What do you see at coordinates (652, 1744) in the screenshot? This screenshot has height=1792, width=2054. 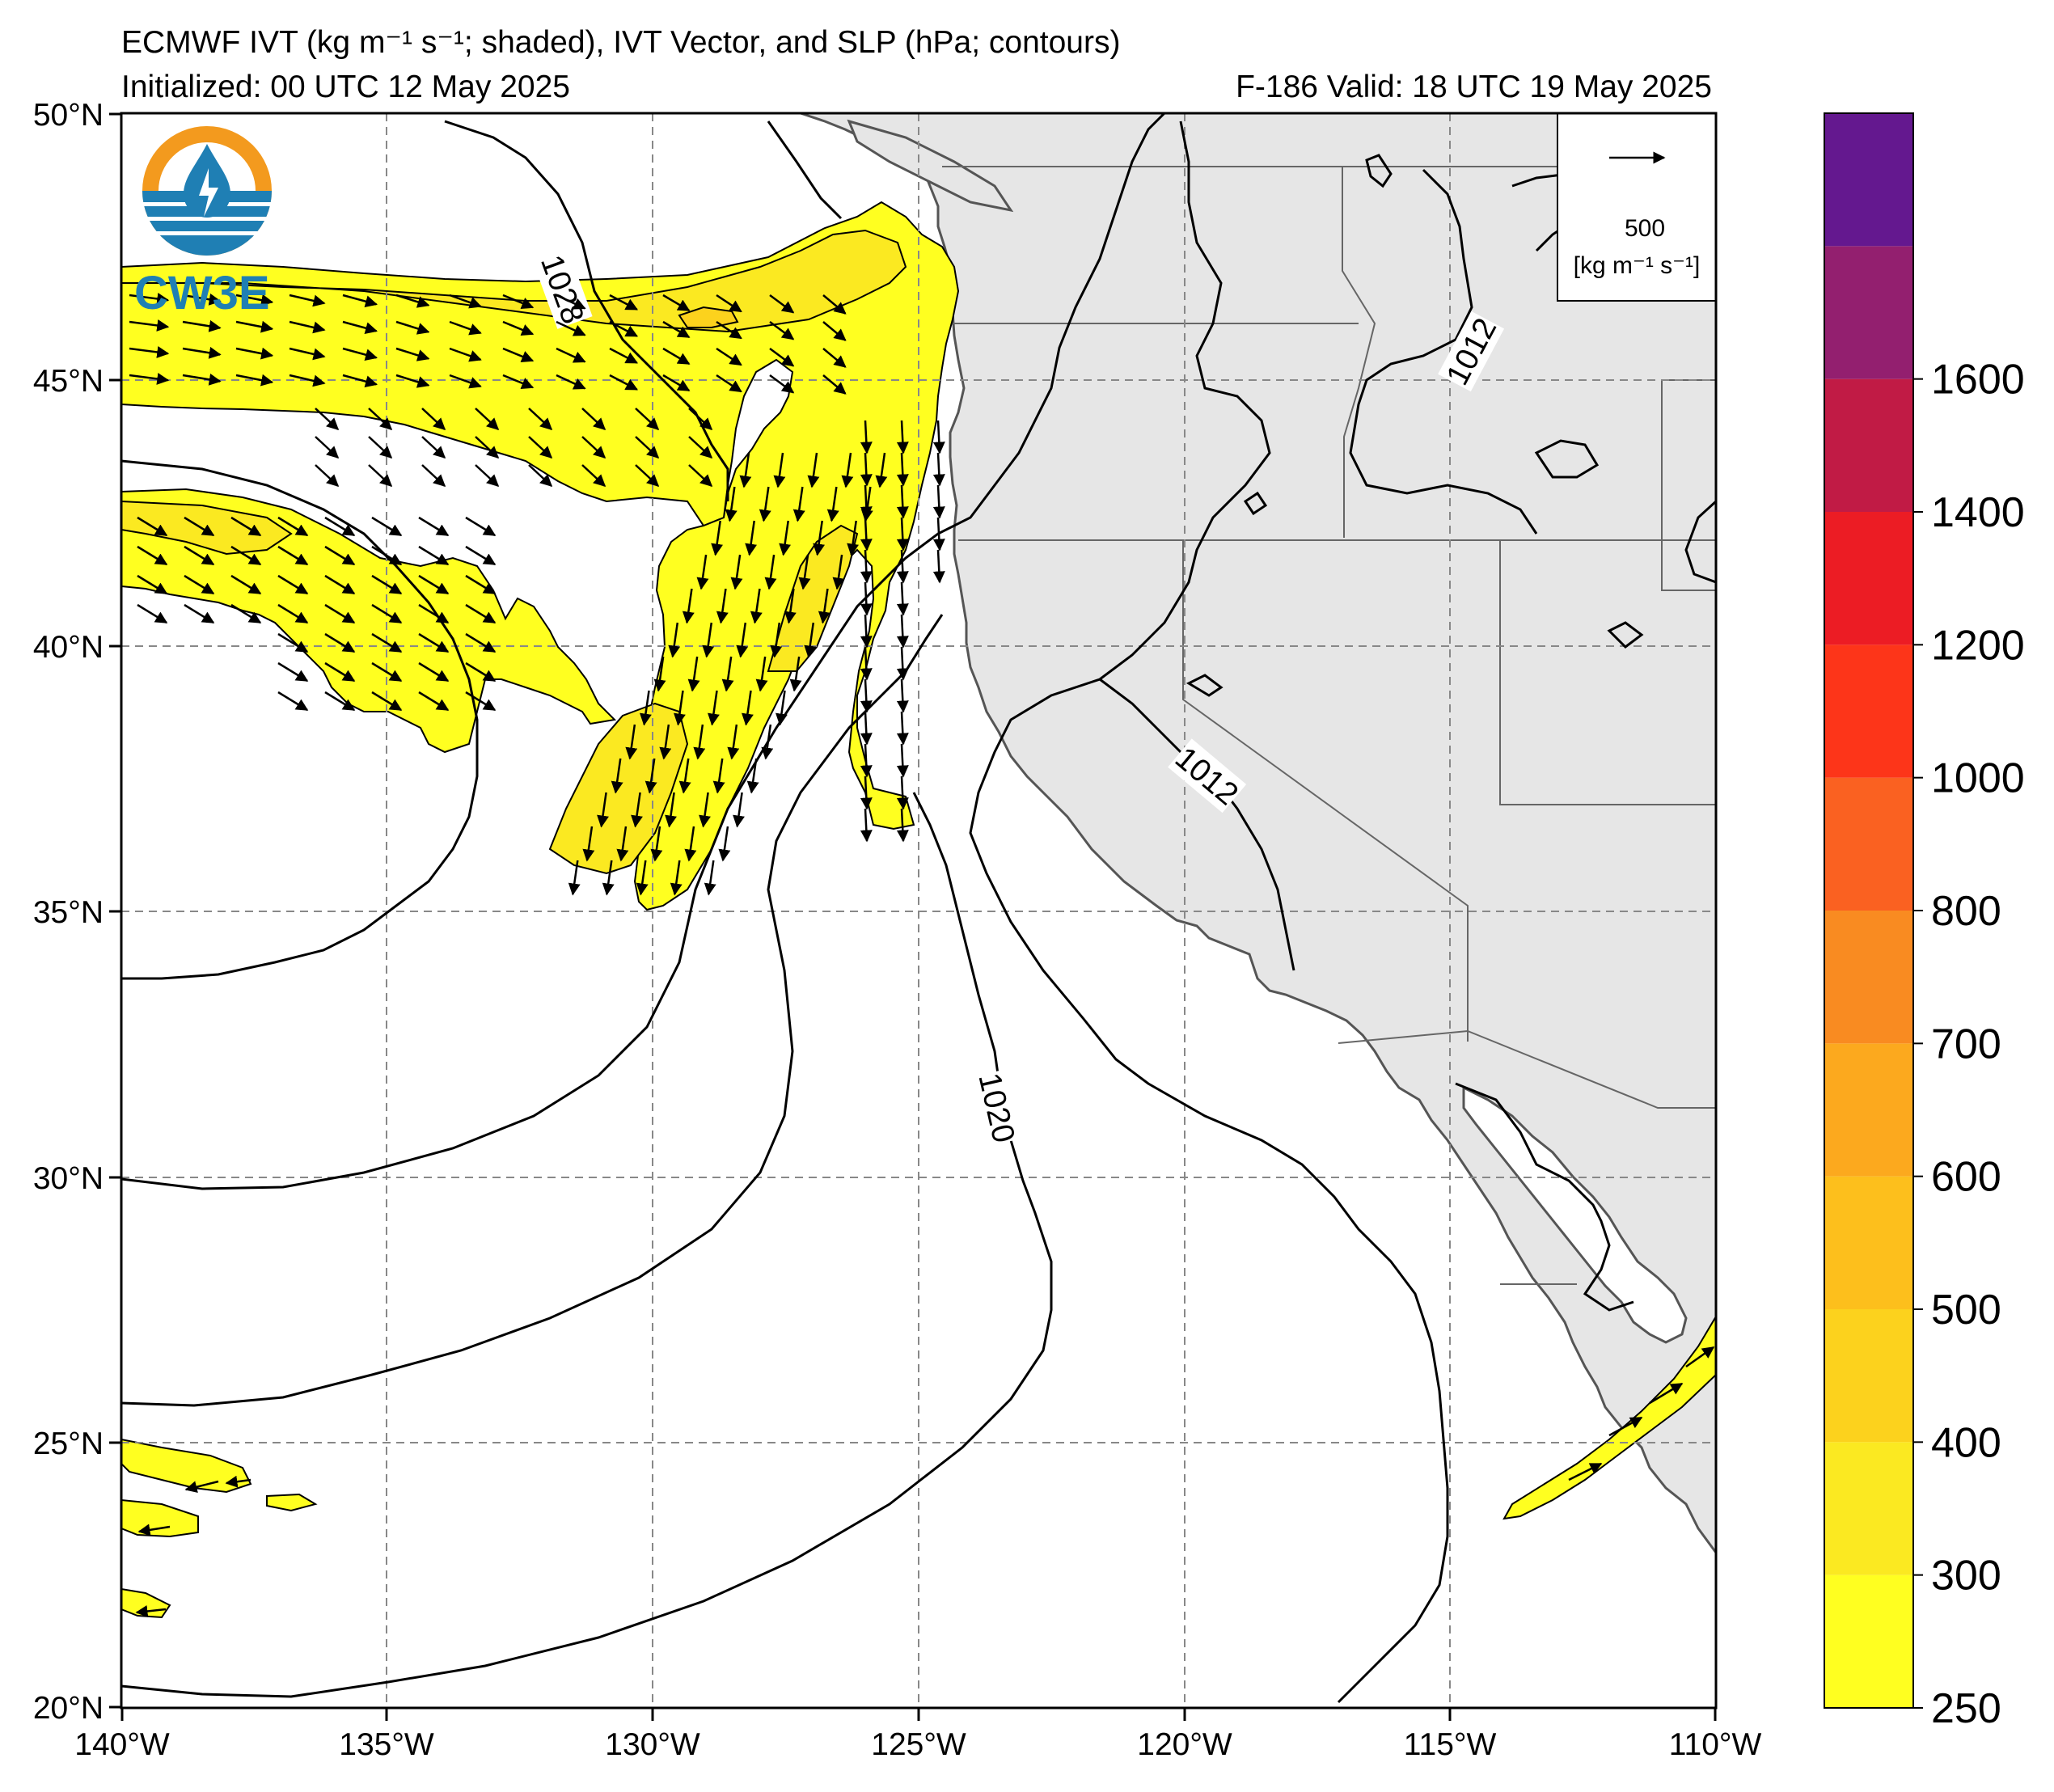 I see `lon-label: 130°W` at bounding box center [652, 1744].